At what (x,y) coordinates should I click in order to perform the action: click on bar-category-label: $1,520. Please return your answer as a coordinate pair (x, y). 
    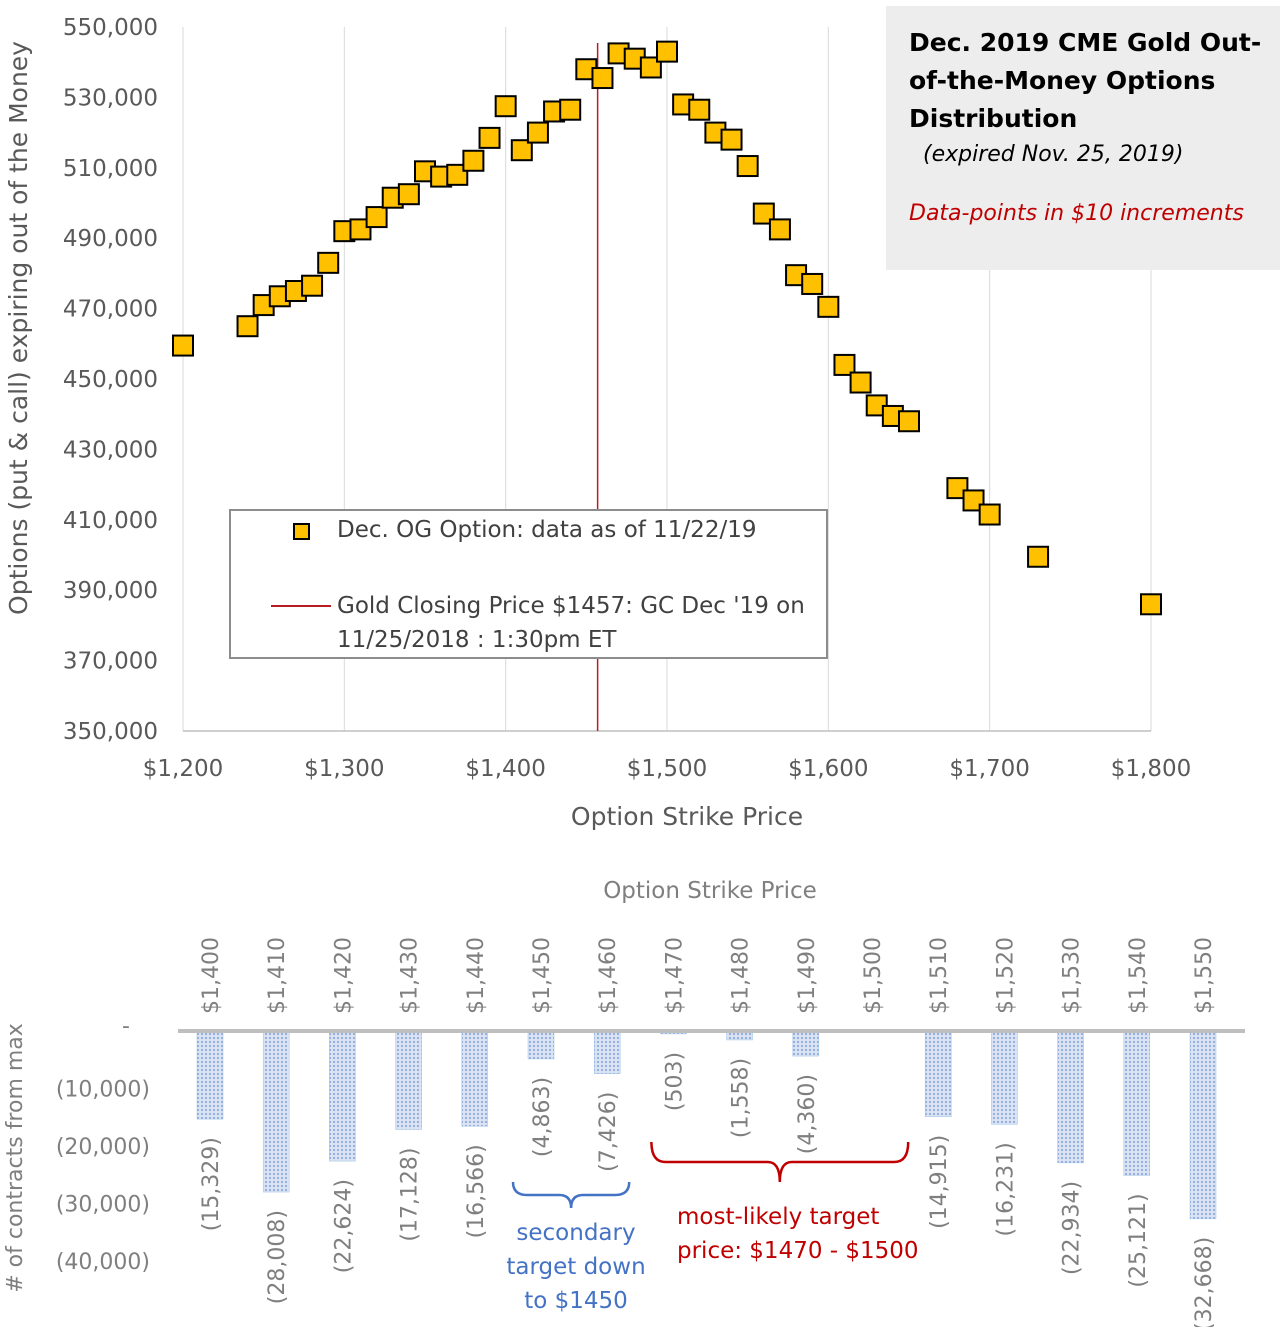
    Looking at the image, I should click on (1005, 975).